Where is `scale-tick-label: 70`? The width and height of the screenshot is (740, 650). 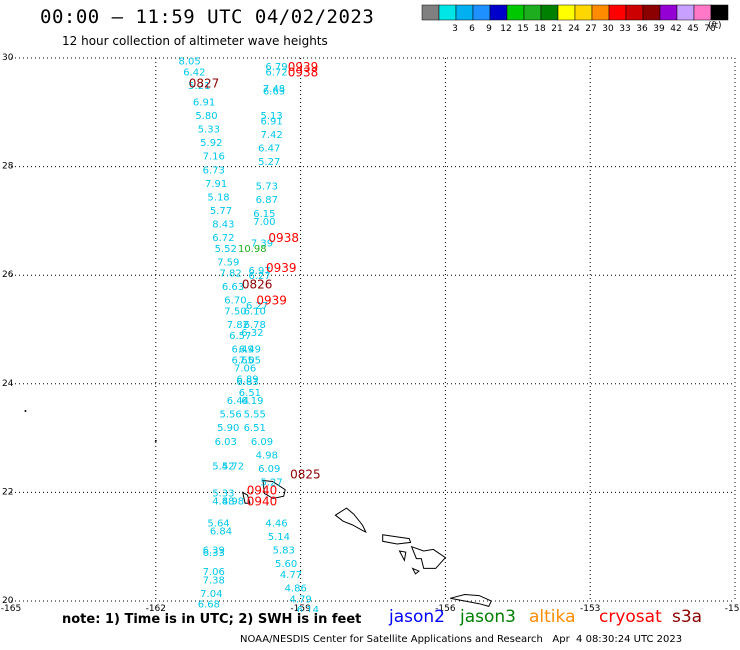
scale-tick-label: 70 is located at coordinates (710, 29).